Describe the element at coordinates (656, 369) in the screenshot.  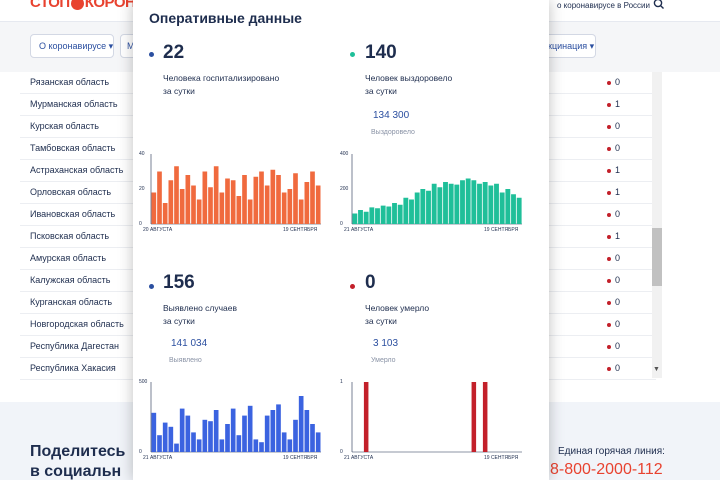
I see `scroll-down-arrow-icon: ▼` at that location.